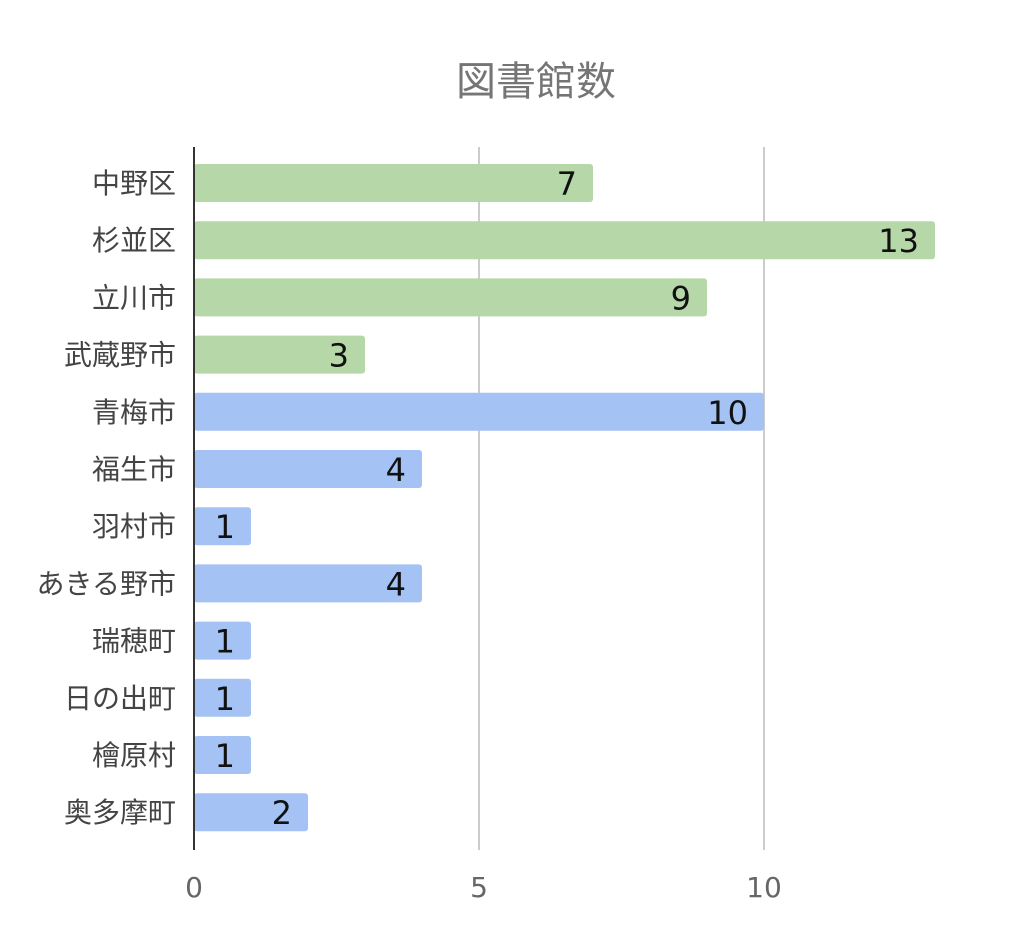  I want to click on x-tick-label: 5, so click(479, 887).